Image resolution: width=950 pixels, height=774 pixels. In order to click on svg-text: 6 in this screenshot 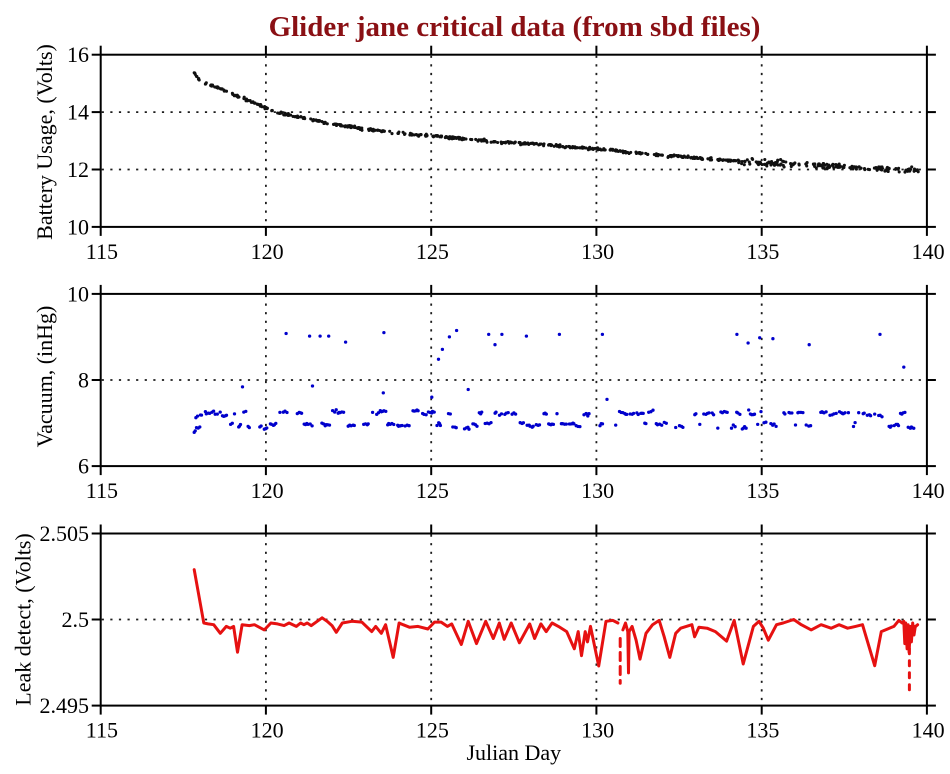, I will do `click(83, 466)`.